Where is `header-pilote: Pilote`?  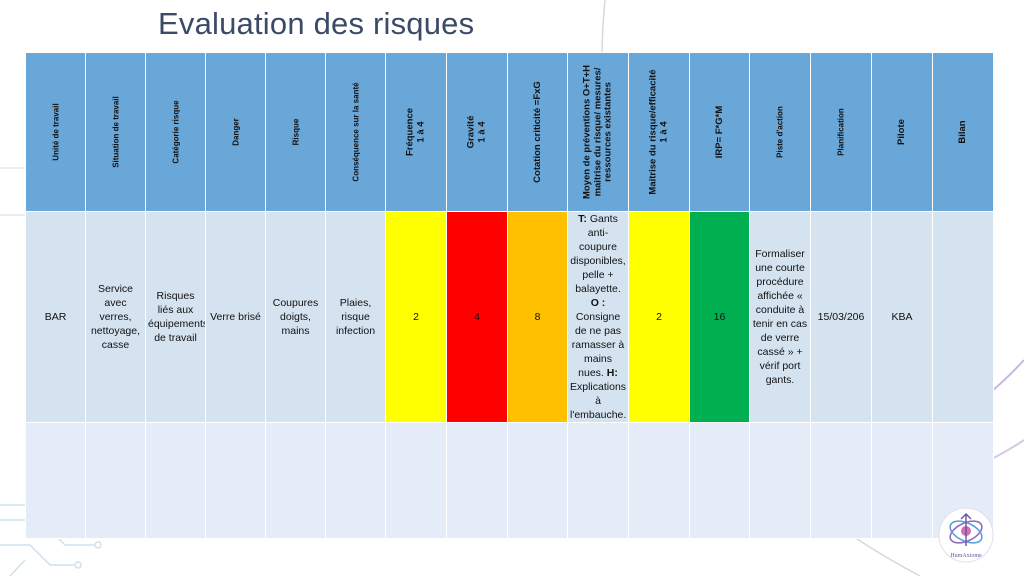 header-pilote: Pilote is located at coordinates (901, 132).